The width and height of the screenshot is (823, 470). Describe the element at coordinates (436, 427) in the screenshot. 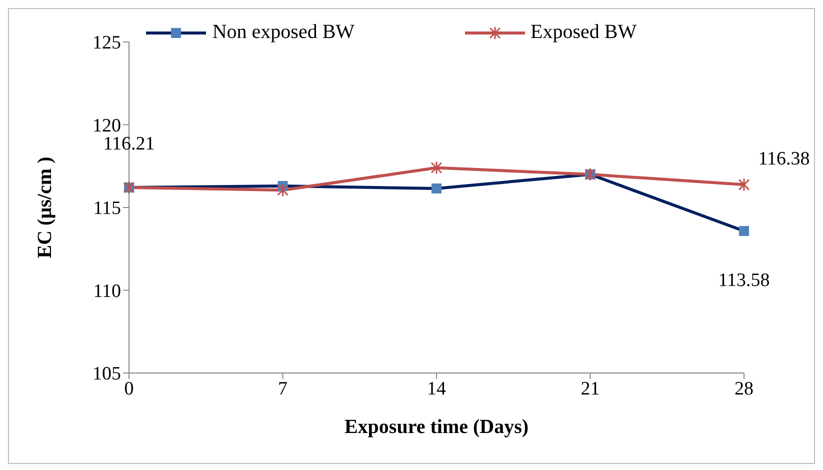

I see `x-axis-title: Exposure time (Days)` at that location.